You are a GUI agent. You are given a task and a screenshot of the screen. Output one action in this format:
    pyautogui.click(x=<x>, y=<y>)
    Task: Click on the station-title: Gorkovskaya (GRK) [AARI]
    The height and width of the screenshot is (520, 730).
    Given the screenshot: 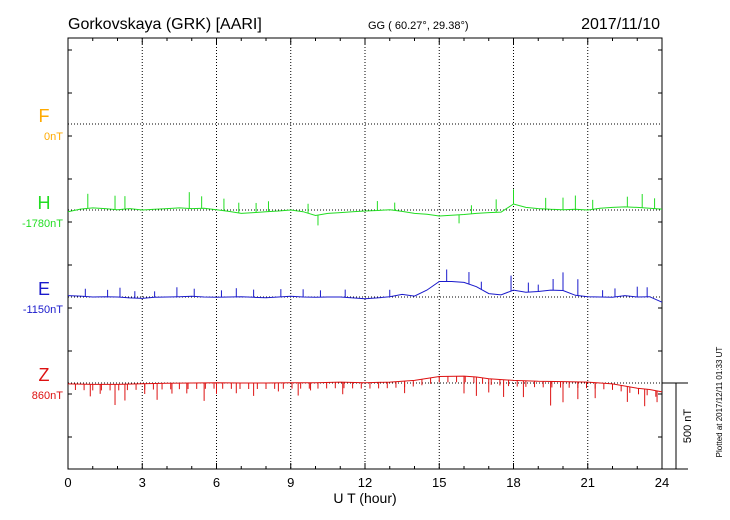 What is the action you would take?
    pyautogui.click(x=165, y=24)
    